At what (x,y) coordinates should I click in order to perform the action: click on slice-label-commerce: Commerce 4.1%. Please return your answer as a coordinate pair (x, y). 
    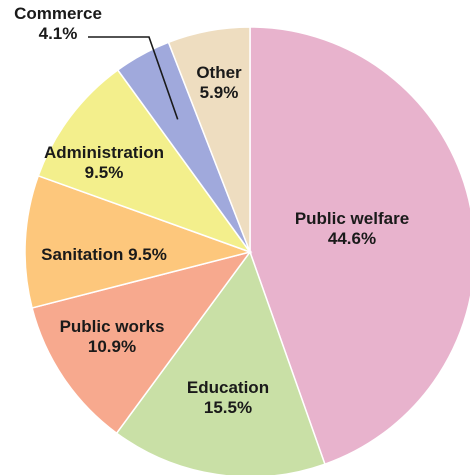
    Looking at the image, I should click on (58, 23).